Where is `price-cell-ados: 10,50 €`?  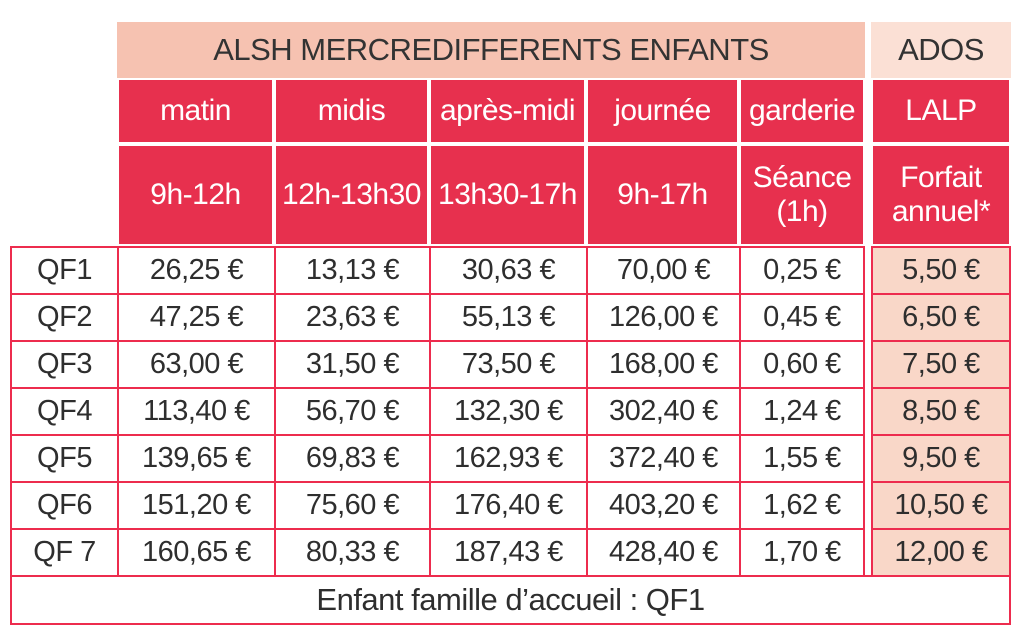 price-cell-ados: 10,50 € is located at coordinates (941, 504).